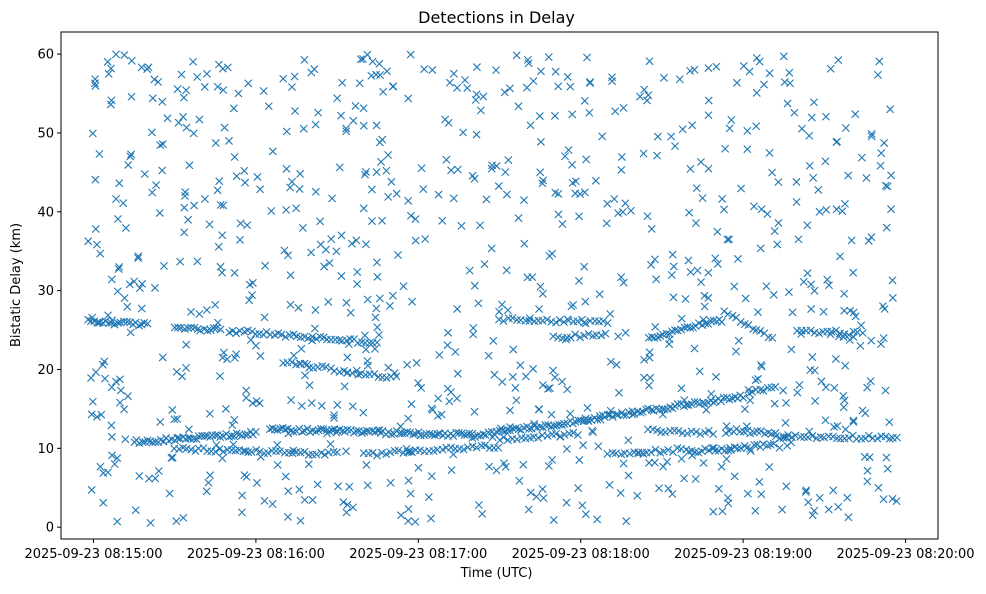  Describe the element at coordinates (50, 528) in the screenshot. I see `y-tick-label: 0` at that location.